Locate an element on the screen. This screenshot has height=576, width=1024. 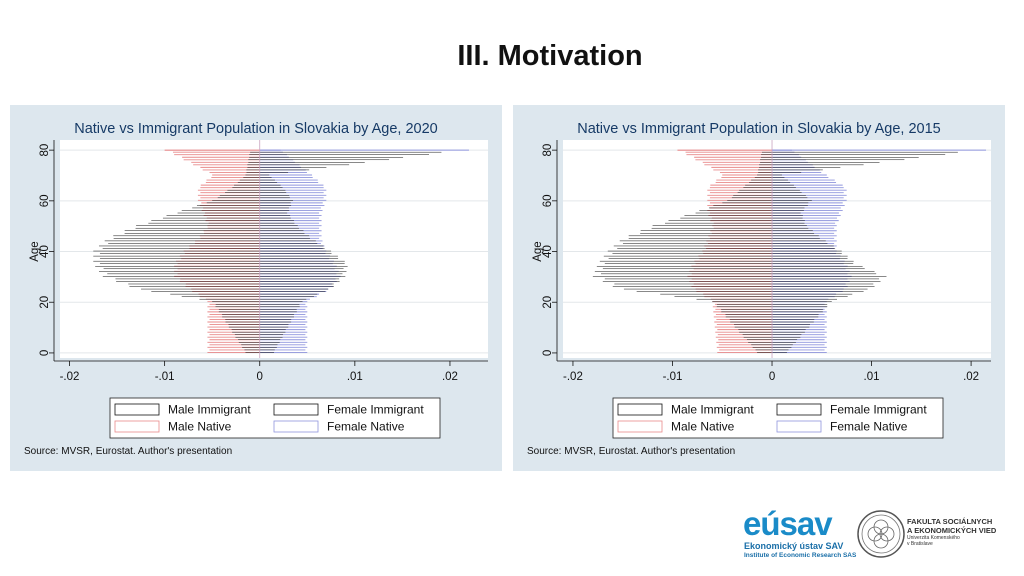
slide-title: III. Motivation is located at coordinates (550, 56).